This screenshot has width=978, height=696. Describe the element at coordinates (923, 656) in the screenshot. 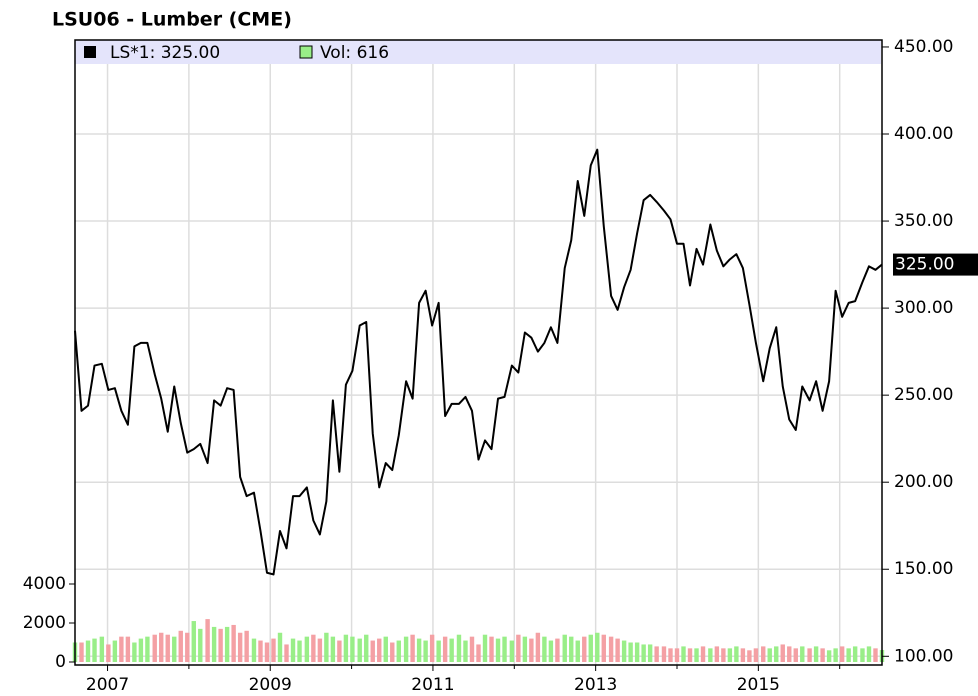

I see `y-tick-label: 100.00` at that location.